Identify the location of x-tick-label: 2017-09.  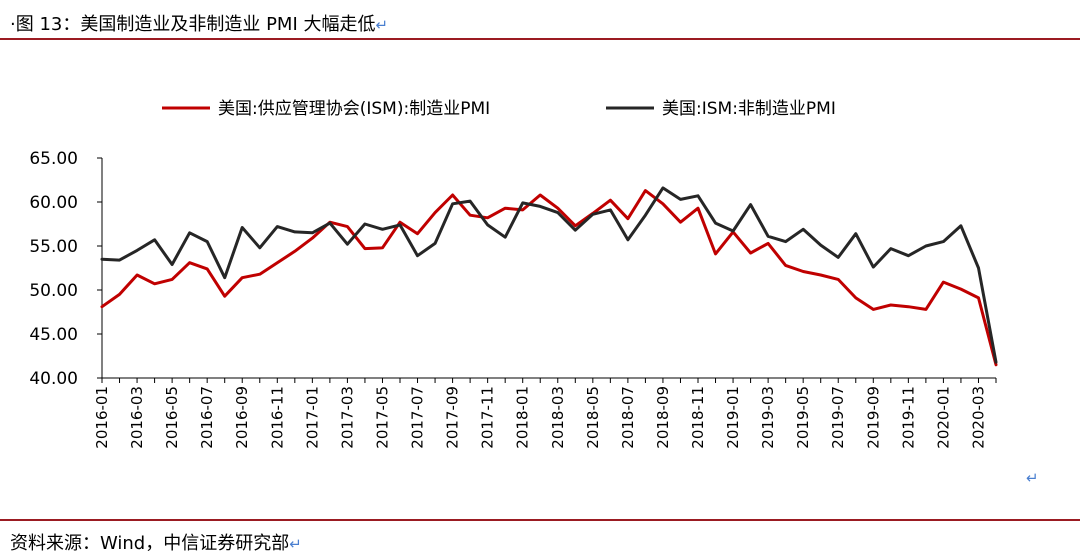
(453, 417).